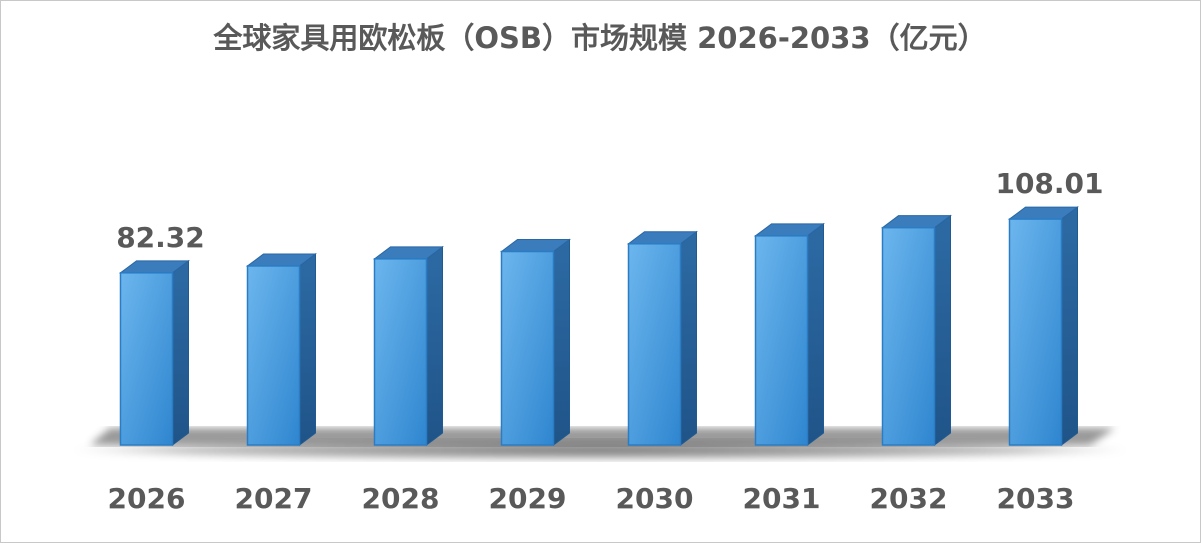 The image size is (1201, 543). What do you see at coordinates (401, 498) in the screenshot?
I see `x-tick-label: 2028` at bounding box center [401, 498].